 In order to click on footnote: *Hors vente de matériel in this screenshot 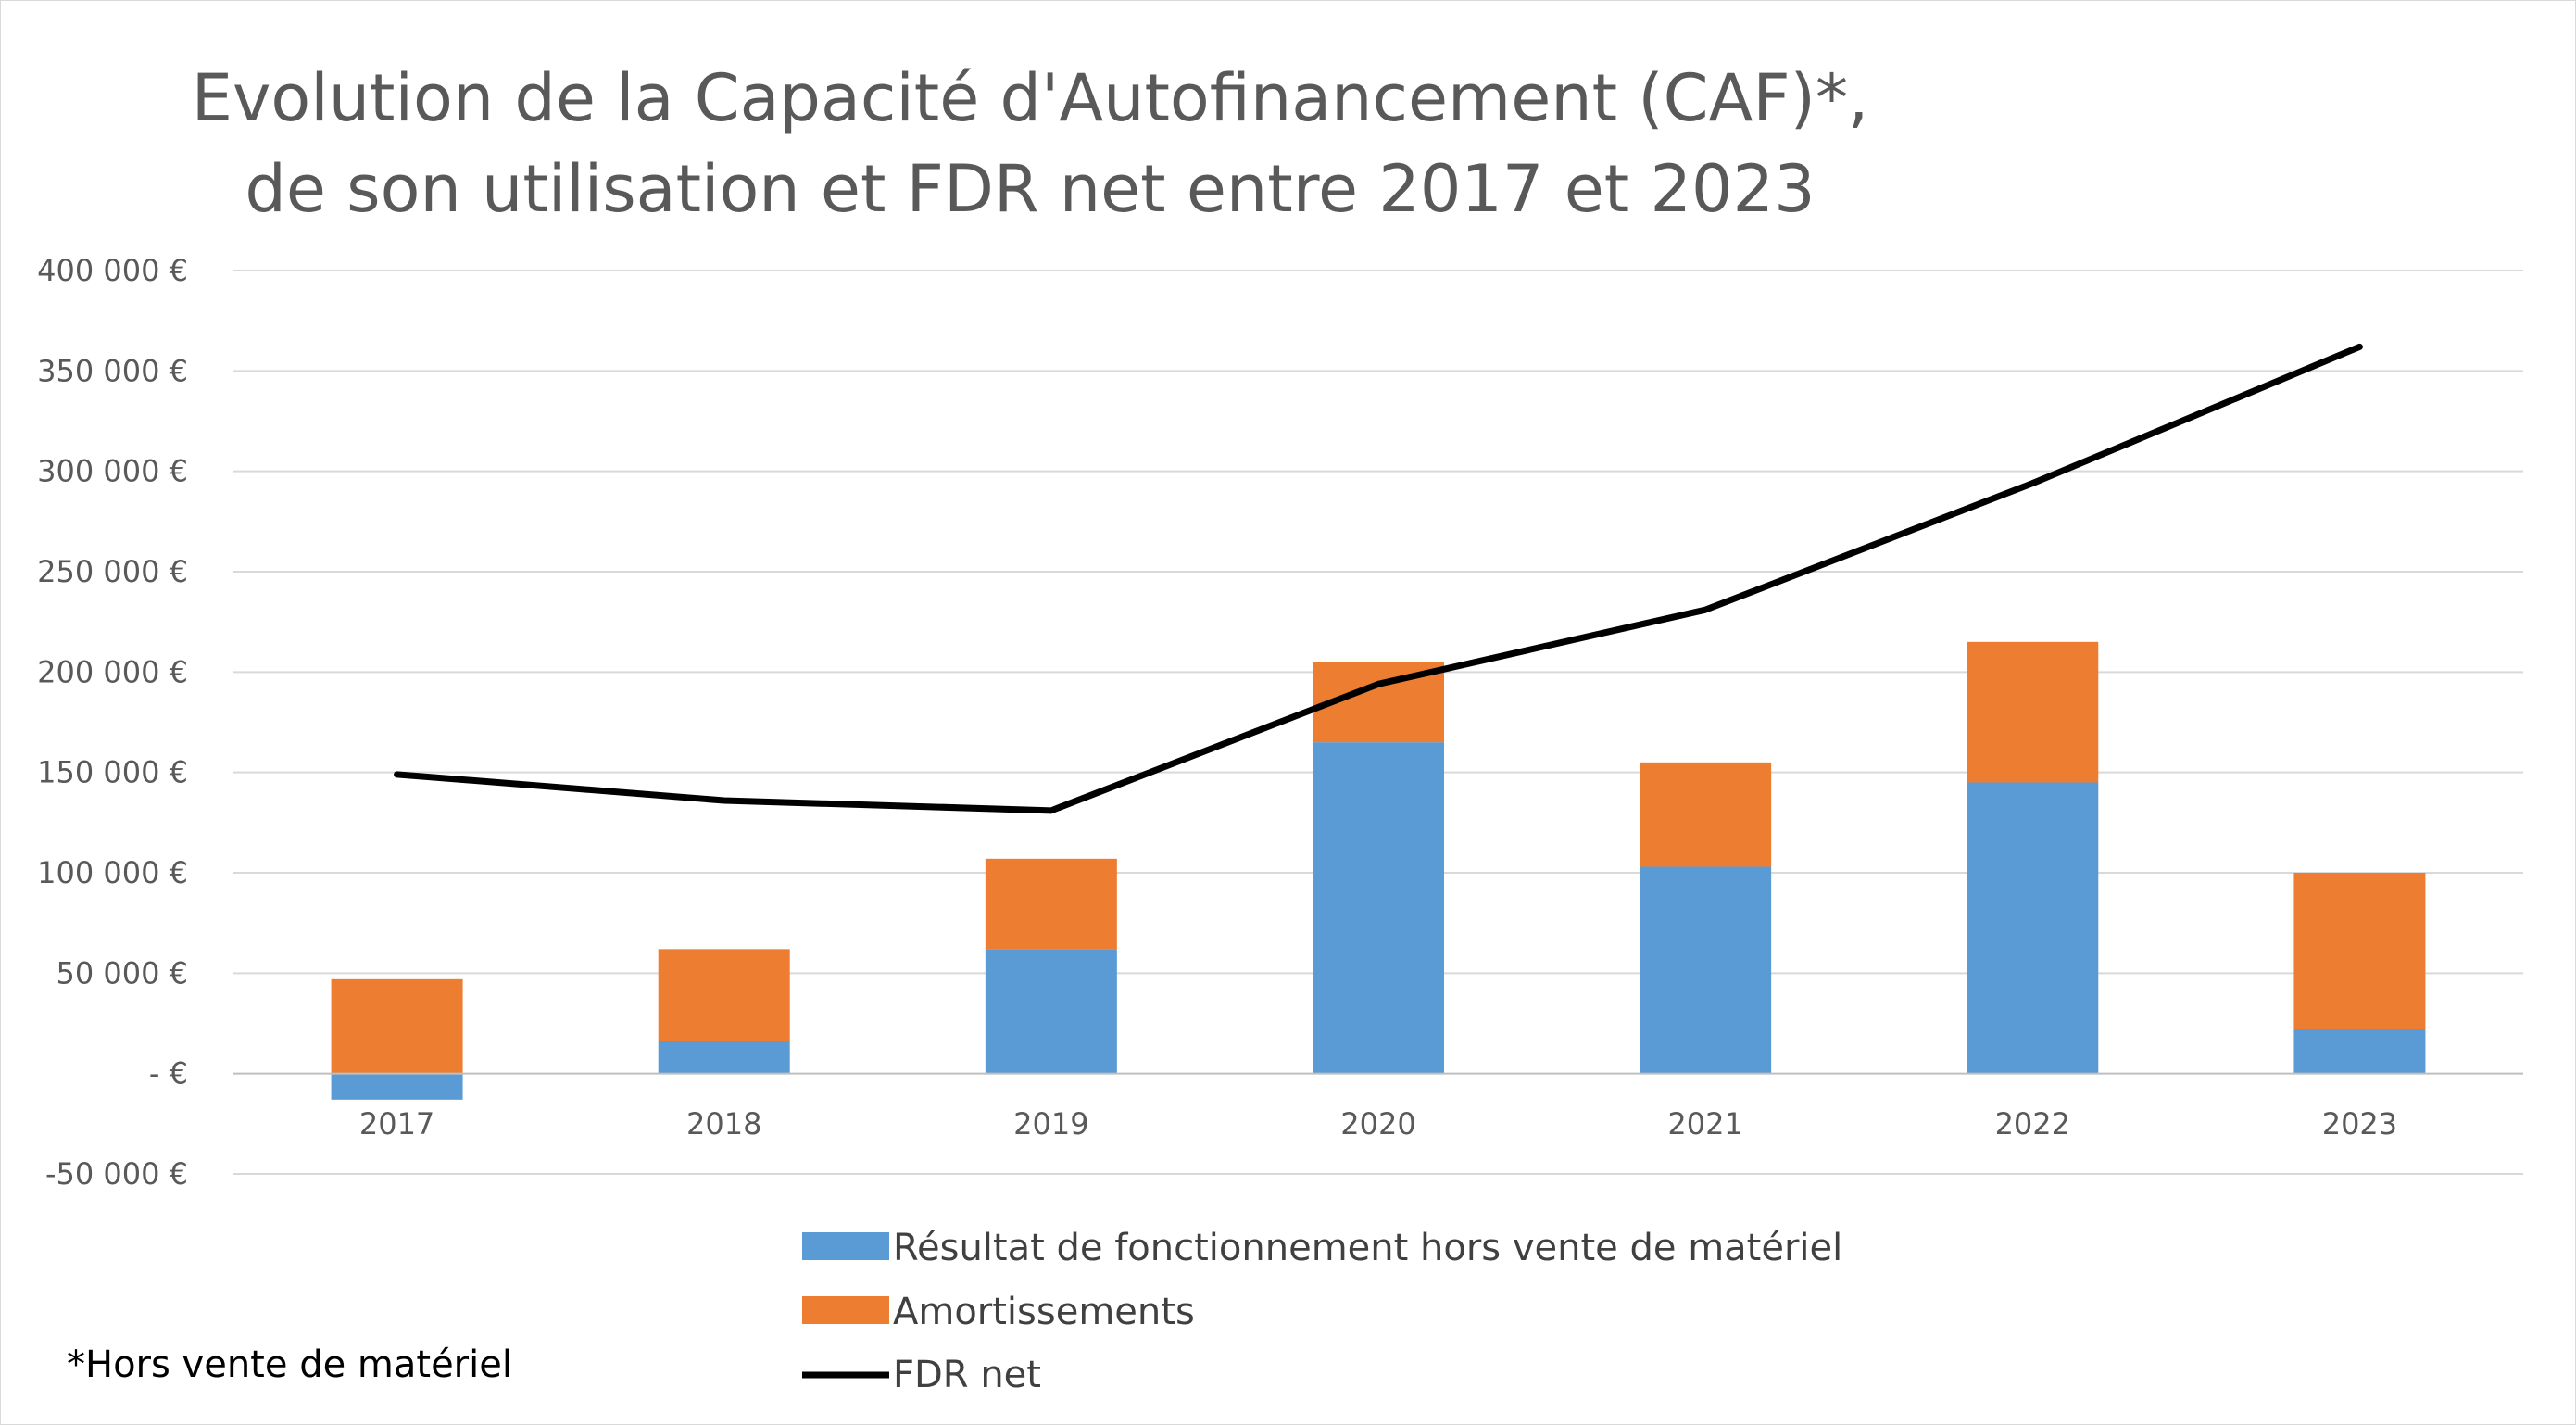, I will do `click(289, 1364)`.